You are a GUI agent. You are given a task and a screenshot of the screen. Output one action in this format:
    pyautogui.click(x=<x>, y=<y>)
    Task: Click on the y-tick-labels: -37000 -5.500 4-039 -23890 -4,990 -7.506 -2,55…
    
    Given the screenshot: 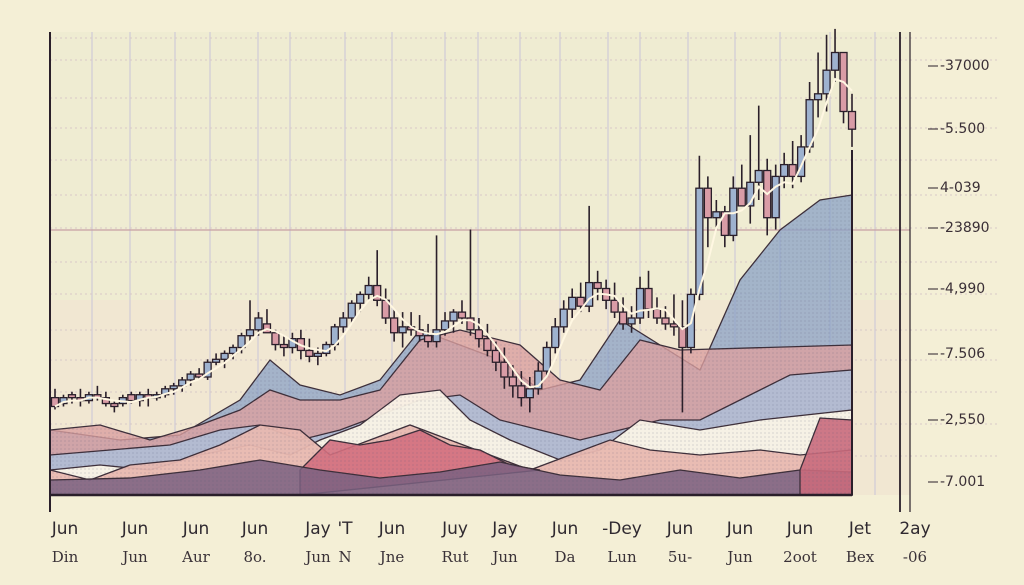 What is the action you would take?
    pyautogui.click(x=959, y=274)
    